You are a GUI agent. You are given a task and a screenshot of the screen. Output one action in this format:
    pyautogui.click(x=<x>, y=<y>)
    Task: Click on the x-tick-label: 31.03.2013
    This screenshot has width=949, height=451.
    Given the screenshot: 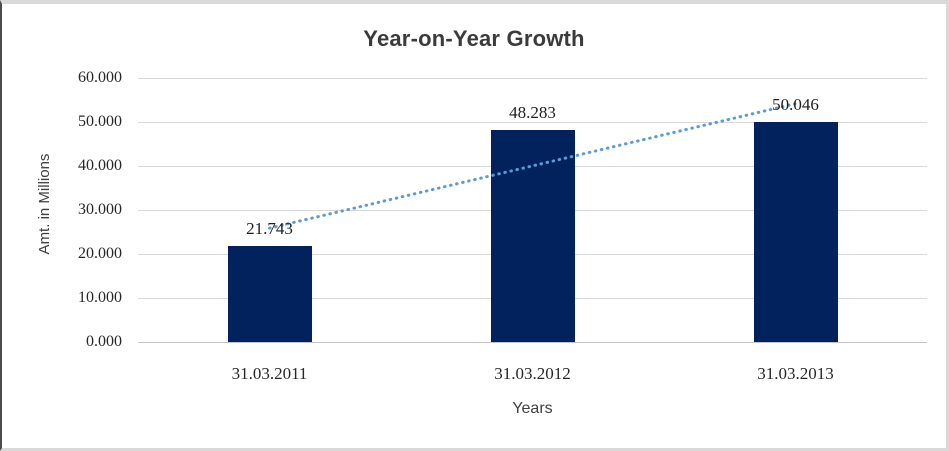 What is the action you would take?
    pyautogui.click(x=795, y=373)
    